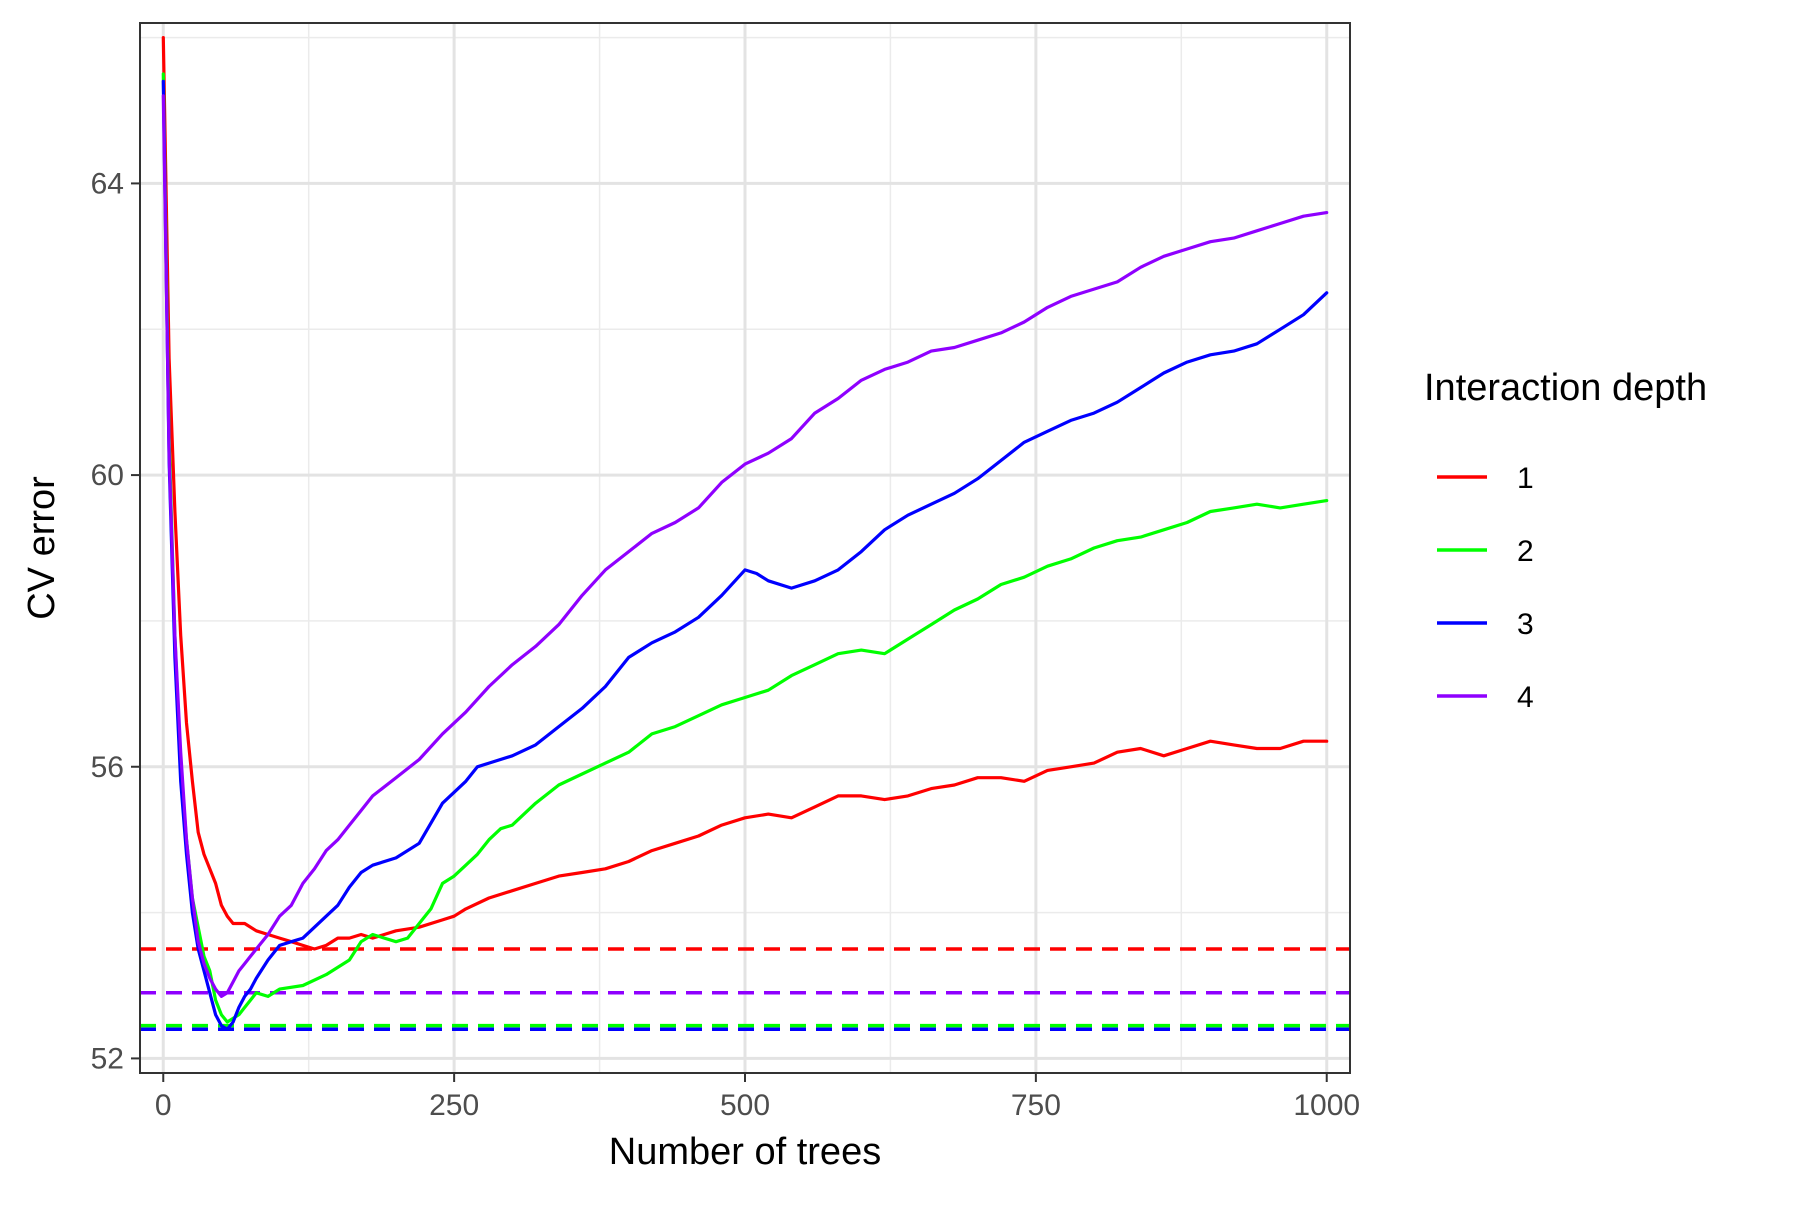  I want to click on legend-label-1: 1, so click(1525, 478).